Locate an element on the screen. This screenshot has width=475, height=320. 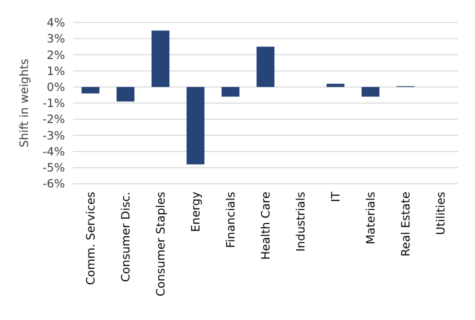
x-tick-label: Utilities is located at coordinates (441, 213).